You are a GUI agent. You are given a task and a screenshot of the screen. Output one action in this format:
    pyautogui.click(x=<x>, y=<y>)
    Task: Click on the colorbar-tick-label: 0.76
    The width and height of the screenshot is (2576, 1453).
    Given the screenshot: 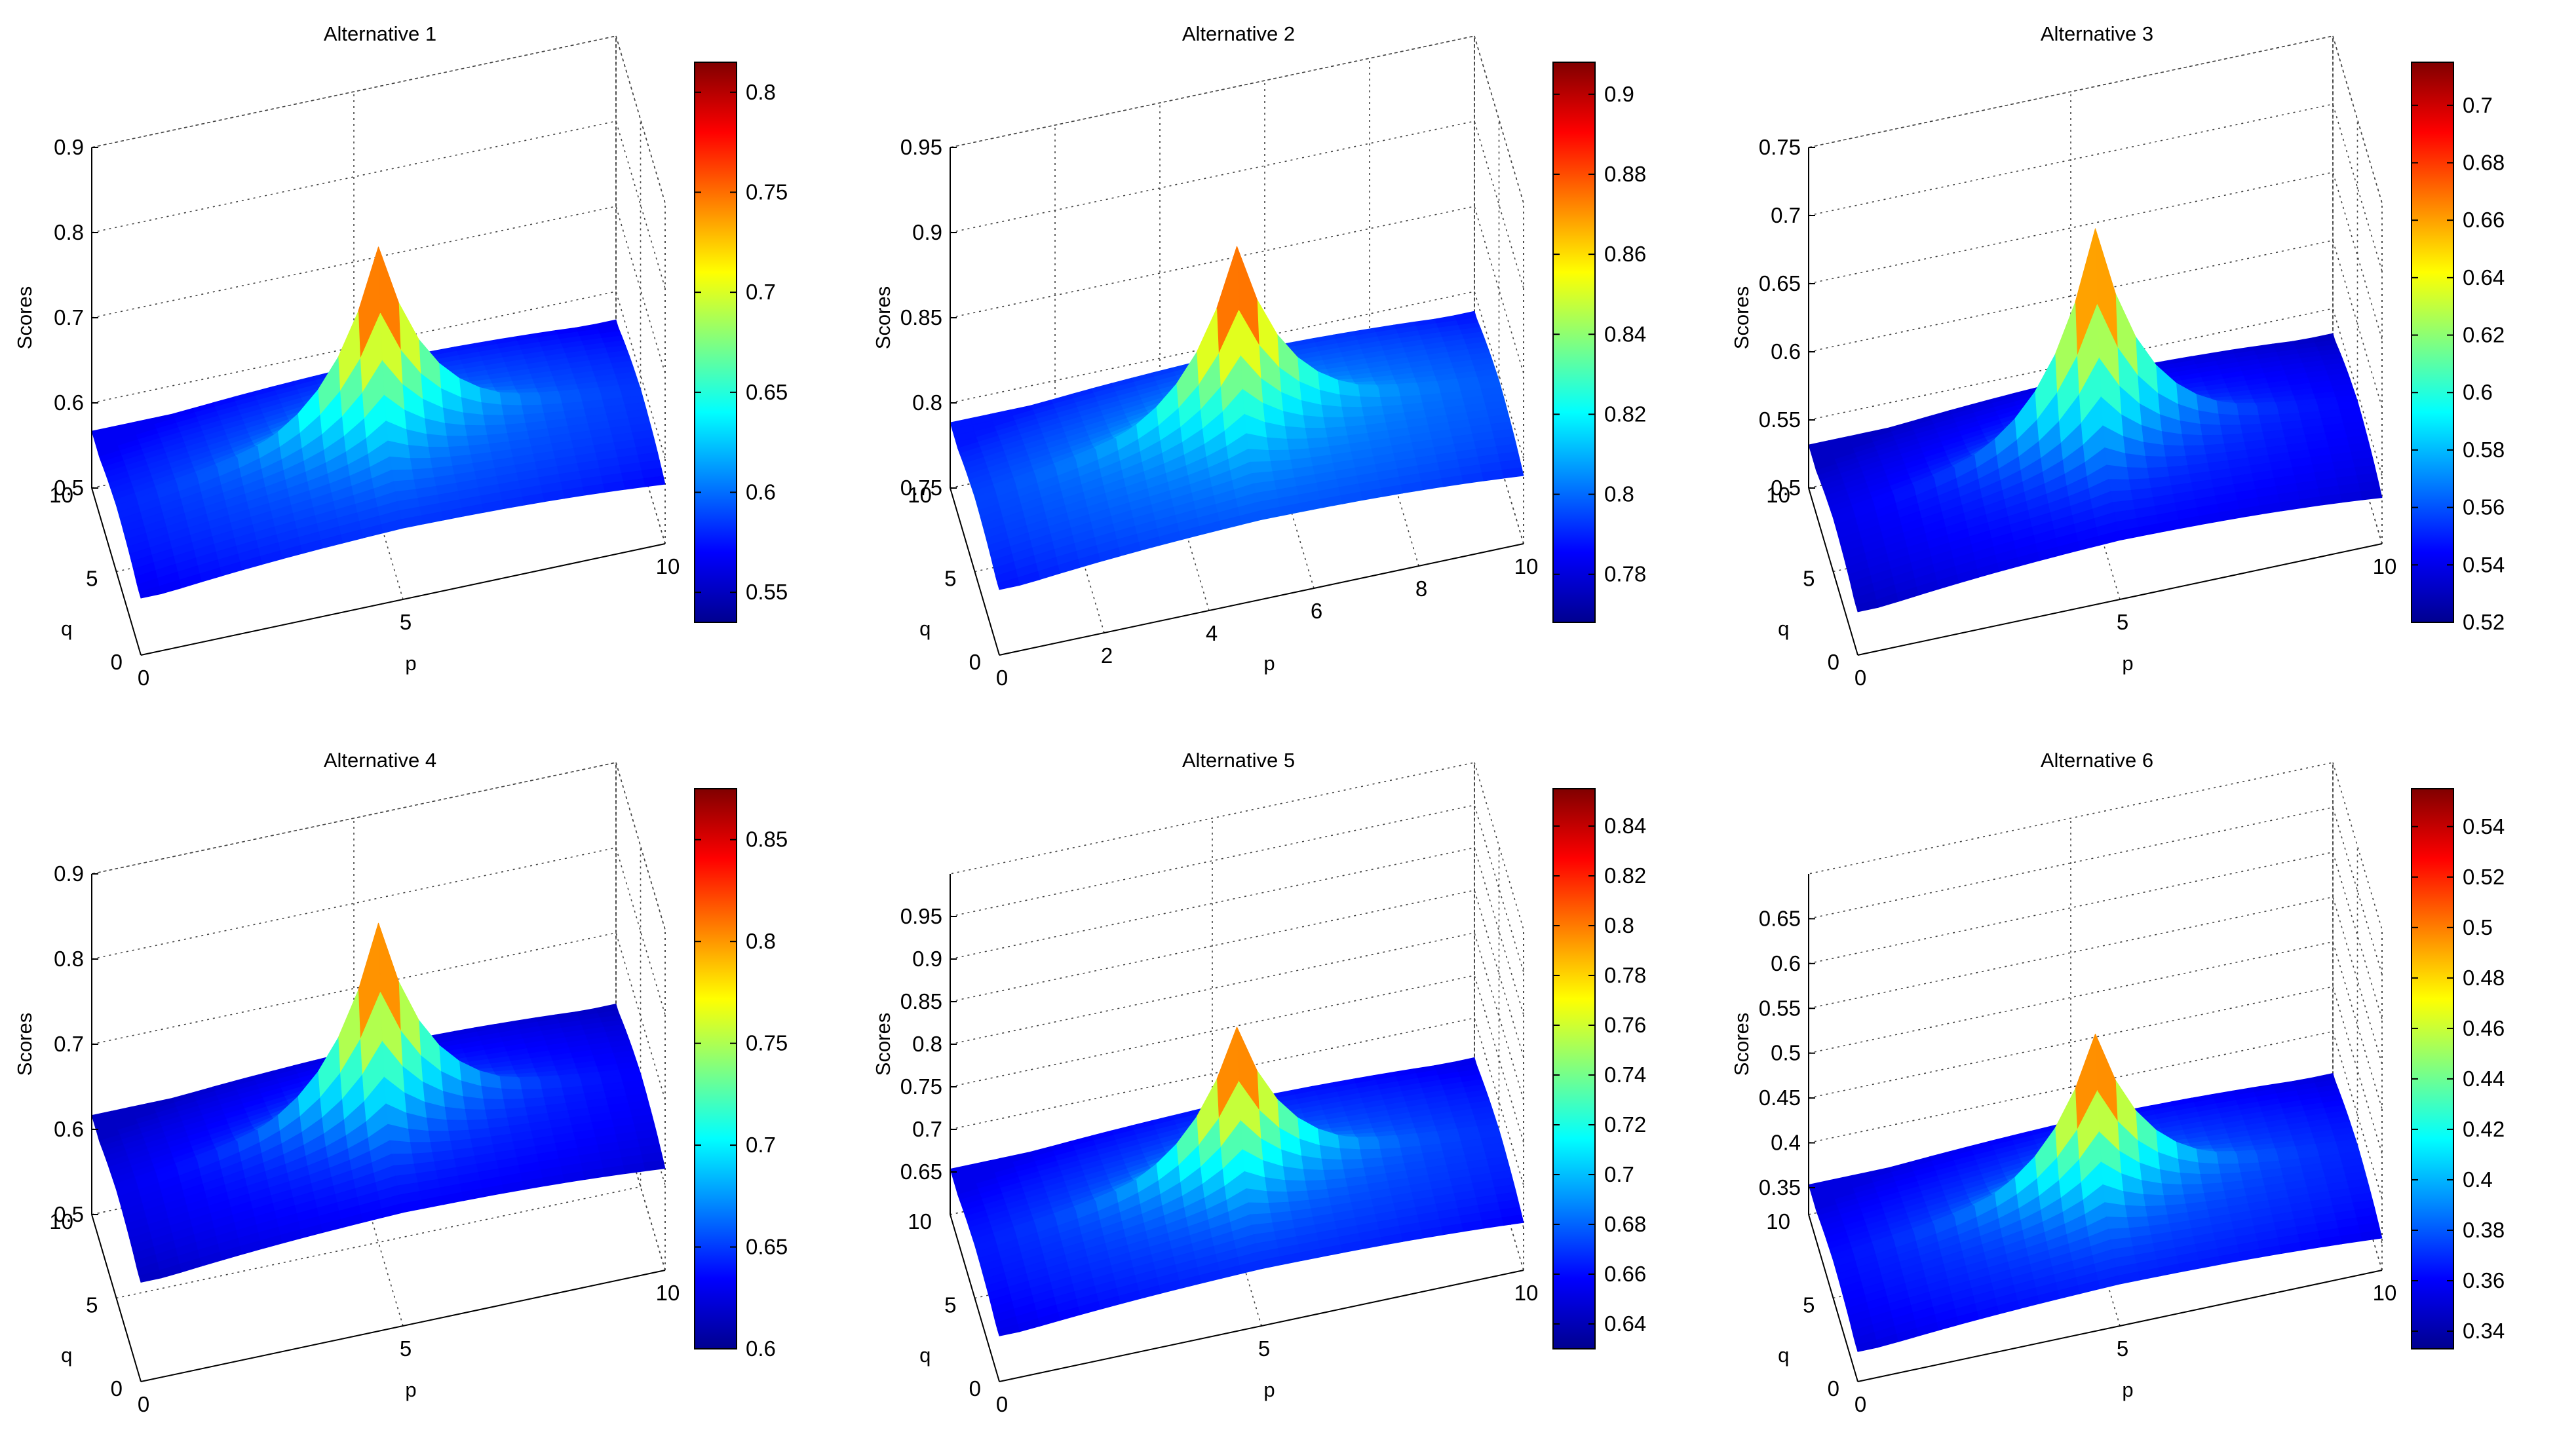 What is the action you would take?
    pyautogui.click(x=1625, y=1025)
    